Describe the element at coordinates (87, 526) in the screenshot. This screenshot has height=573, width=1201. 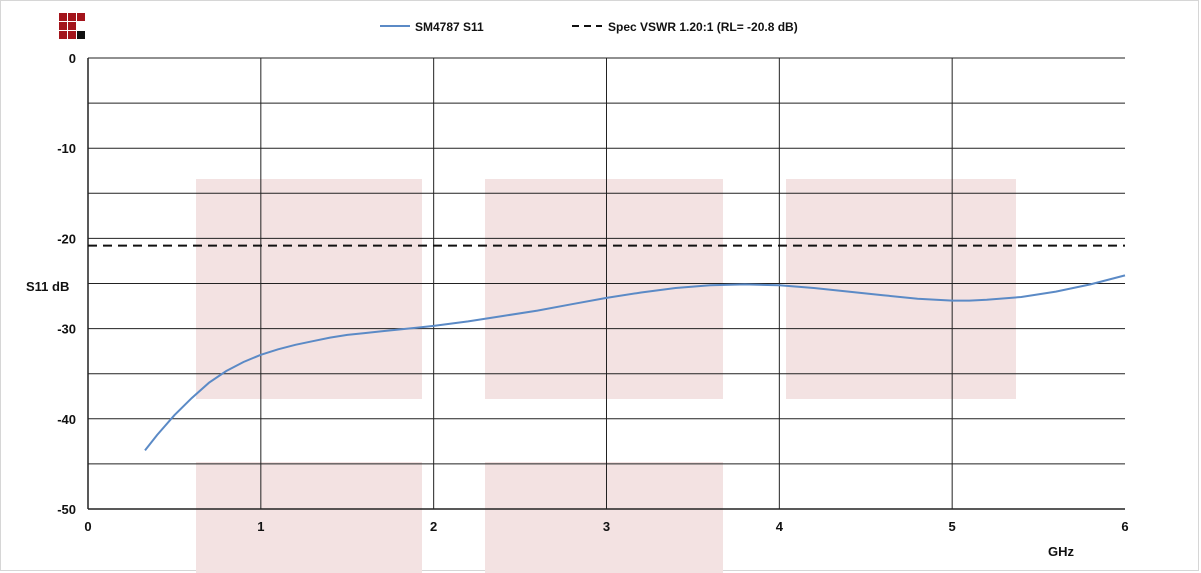
I see `x-tick-label: 0` at that location.